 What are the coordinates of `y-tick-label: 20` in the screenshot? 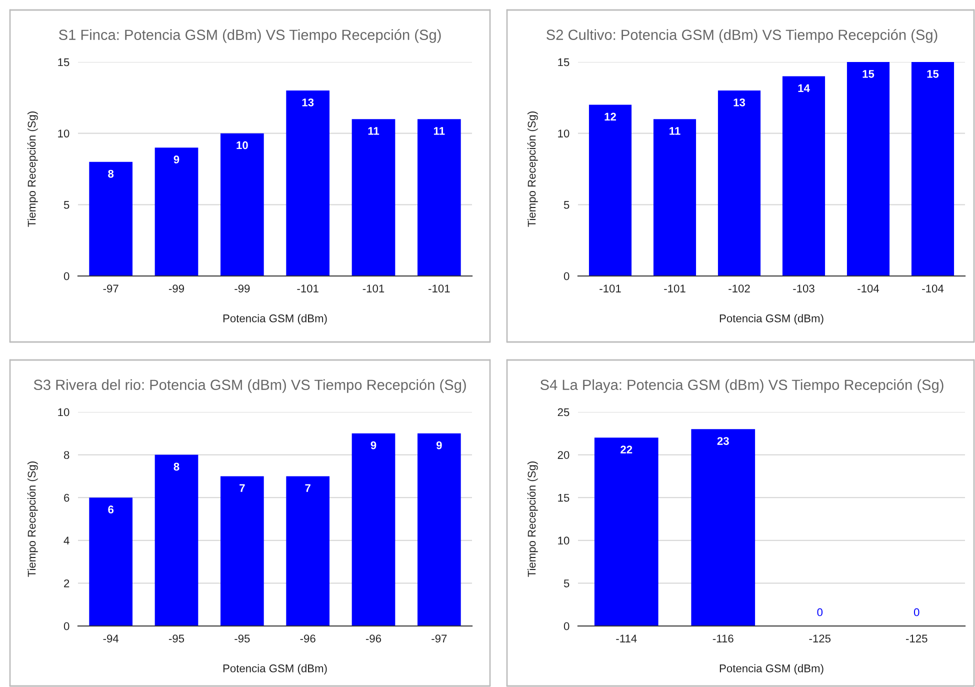 It's located at (564, 455).